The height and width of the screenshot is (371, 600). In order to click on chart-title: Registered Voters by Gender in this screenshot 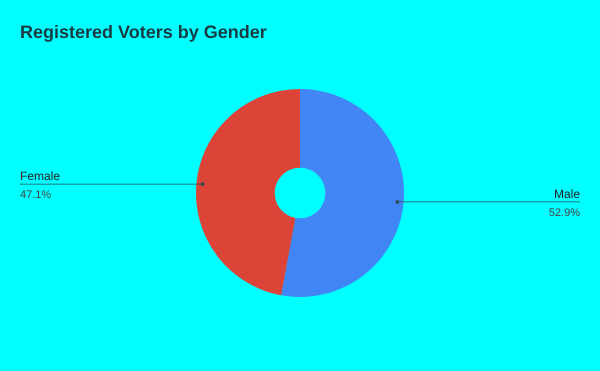, I will do `click(143, 32)`.